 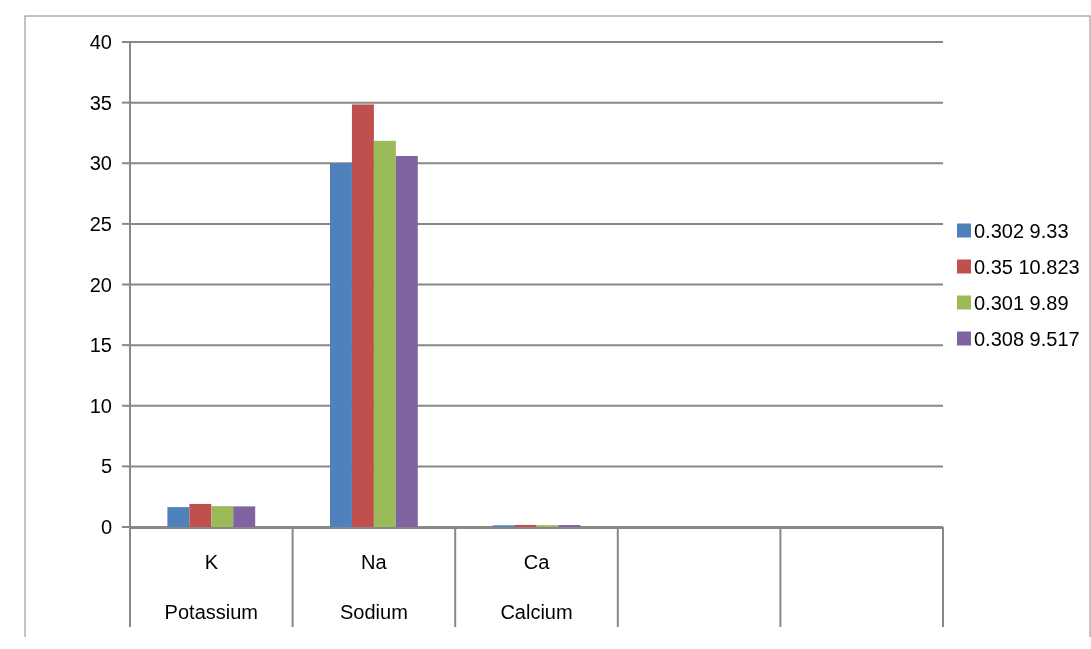 What do you see at coordinates (100, 102) in the screenshot?
I see `y-tick-label: 35` at bounding box center [100, 102].